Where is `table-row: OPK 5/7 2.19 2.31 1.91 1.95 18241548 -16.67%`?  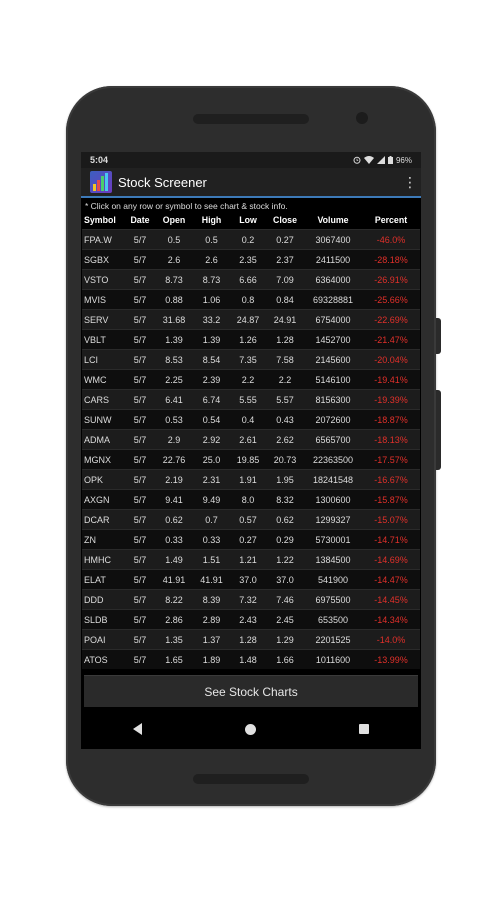
table-row: OPK 5/7 2.19 2.31 1.91 1.95 18241548 -16.67% is located at coordinates (251, 479).